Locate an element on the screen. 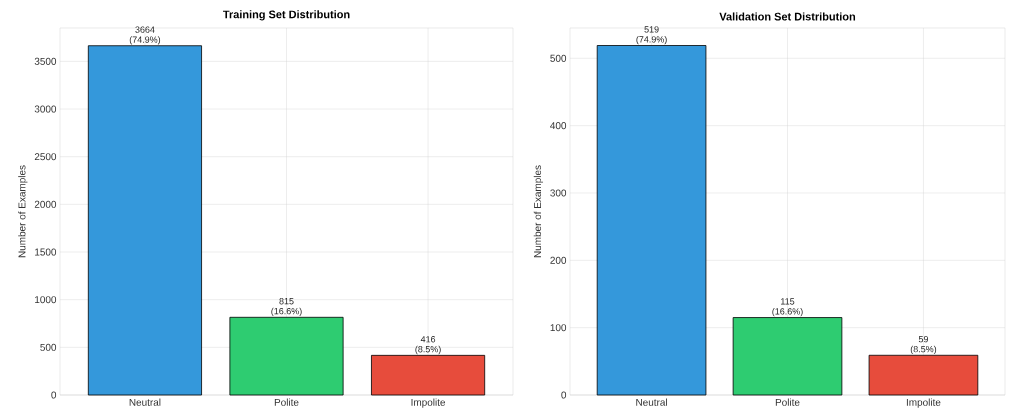  chart-title: Training Set Distribution is located at coordinates (286, 15).